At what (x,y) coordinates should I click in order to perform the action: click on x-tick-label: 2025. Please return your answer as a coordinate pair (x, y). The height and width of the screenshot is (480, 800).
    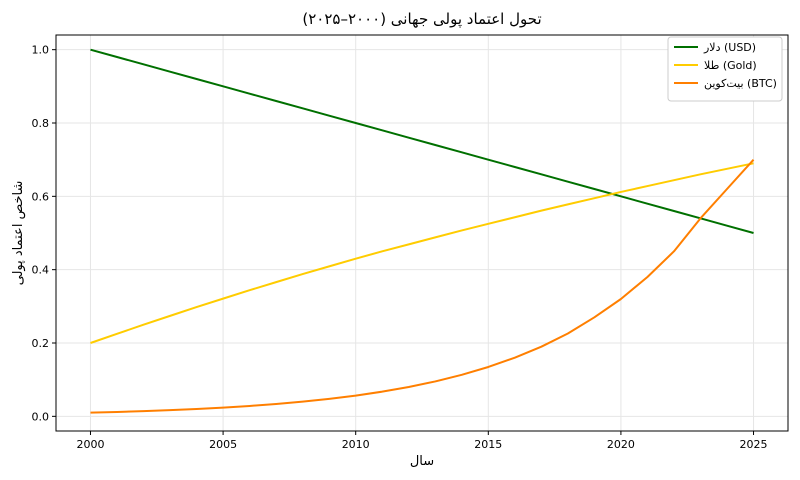
    Looking at the image, I should click on (754, 444).